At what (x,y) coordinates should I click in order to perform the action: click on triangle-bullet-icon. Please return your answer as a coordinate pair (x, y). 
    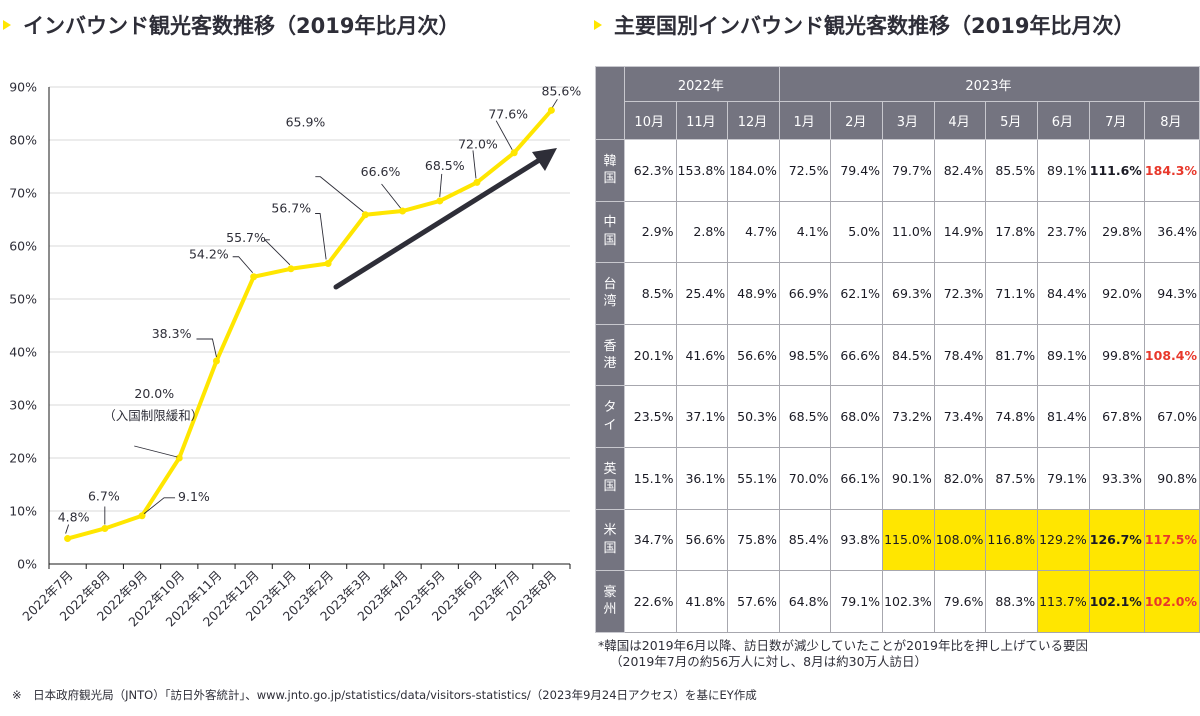
    Looking at the image, I should click on (598, 25).